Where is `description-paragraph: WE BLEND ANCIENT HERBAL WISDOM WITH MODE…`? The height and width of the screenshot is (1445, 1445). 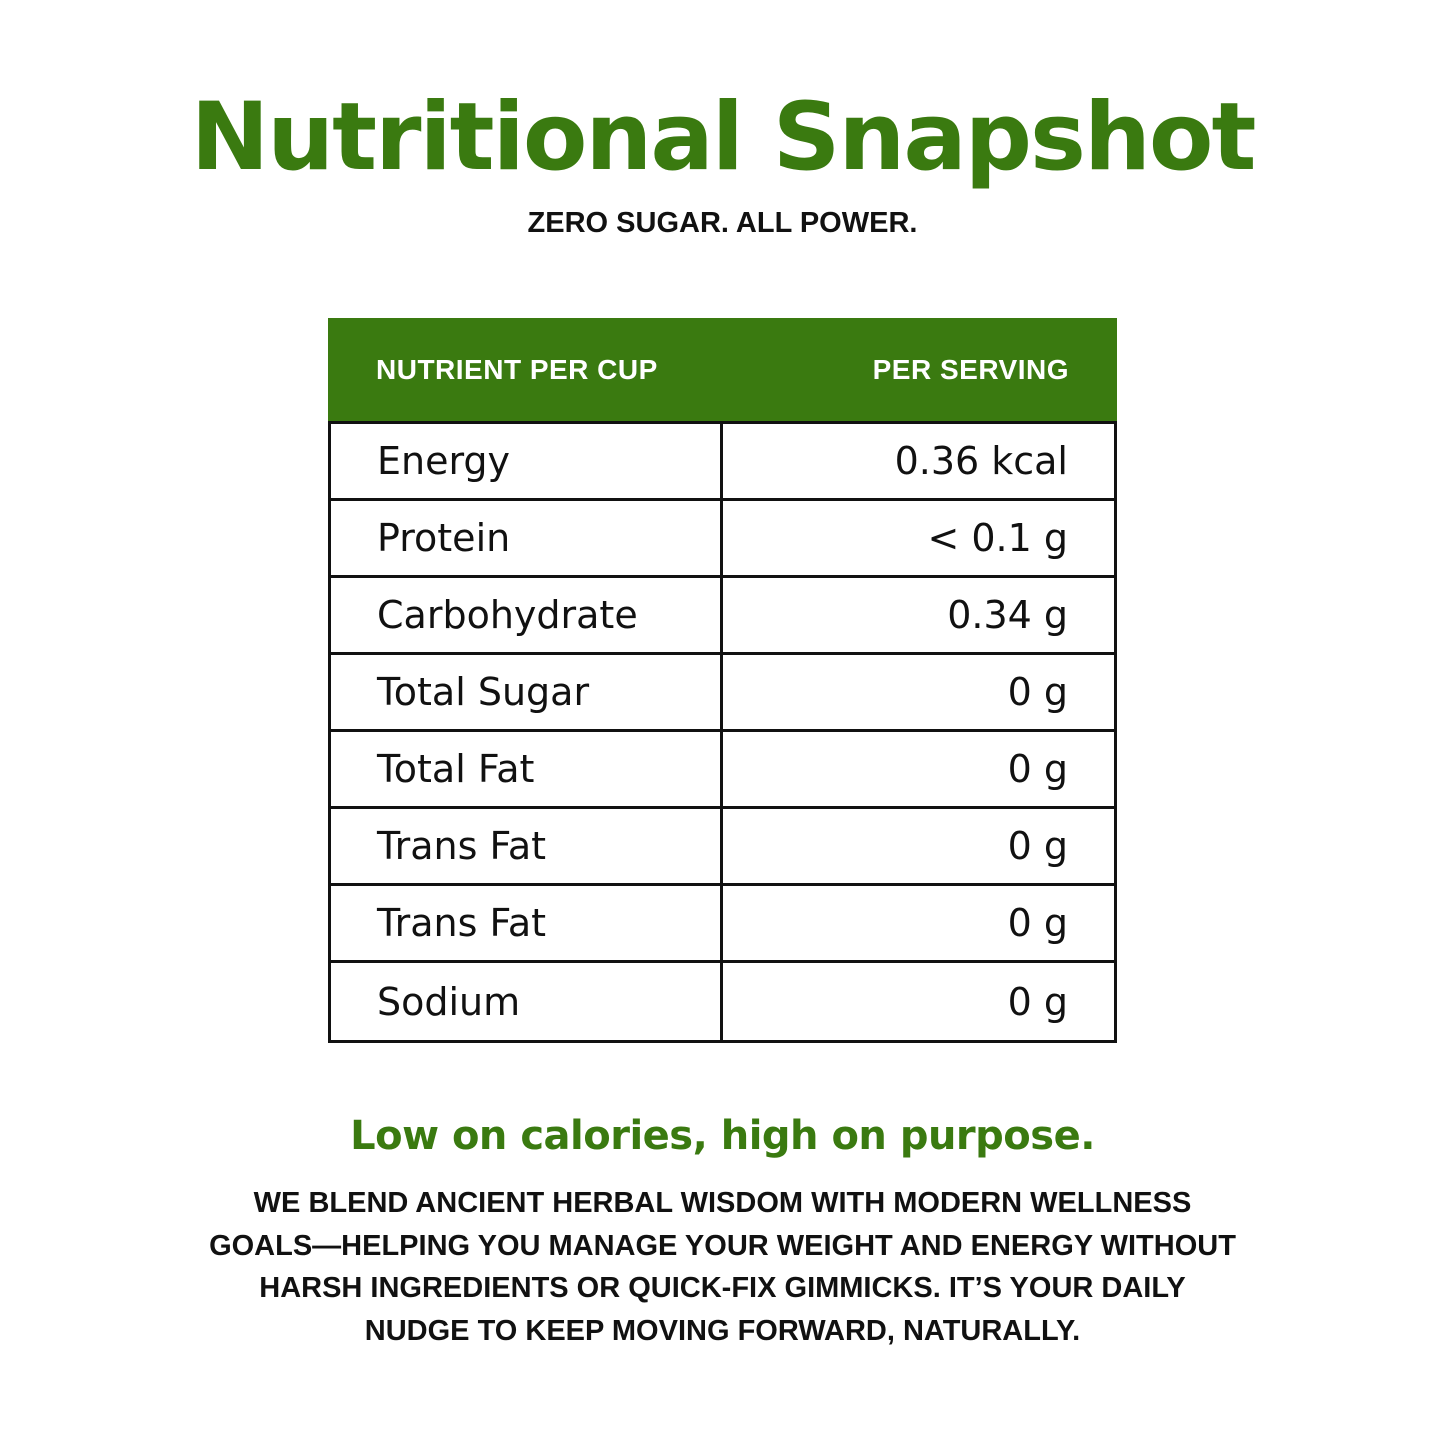 description-paragraph: WE BLEND ANCIENT HERBAL WISDOM WITH MODE… is located at coordinates (722, 1267).